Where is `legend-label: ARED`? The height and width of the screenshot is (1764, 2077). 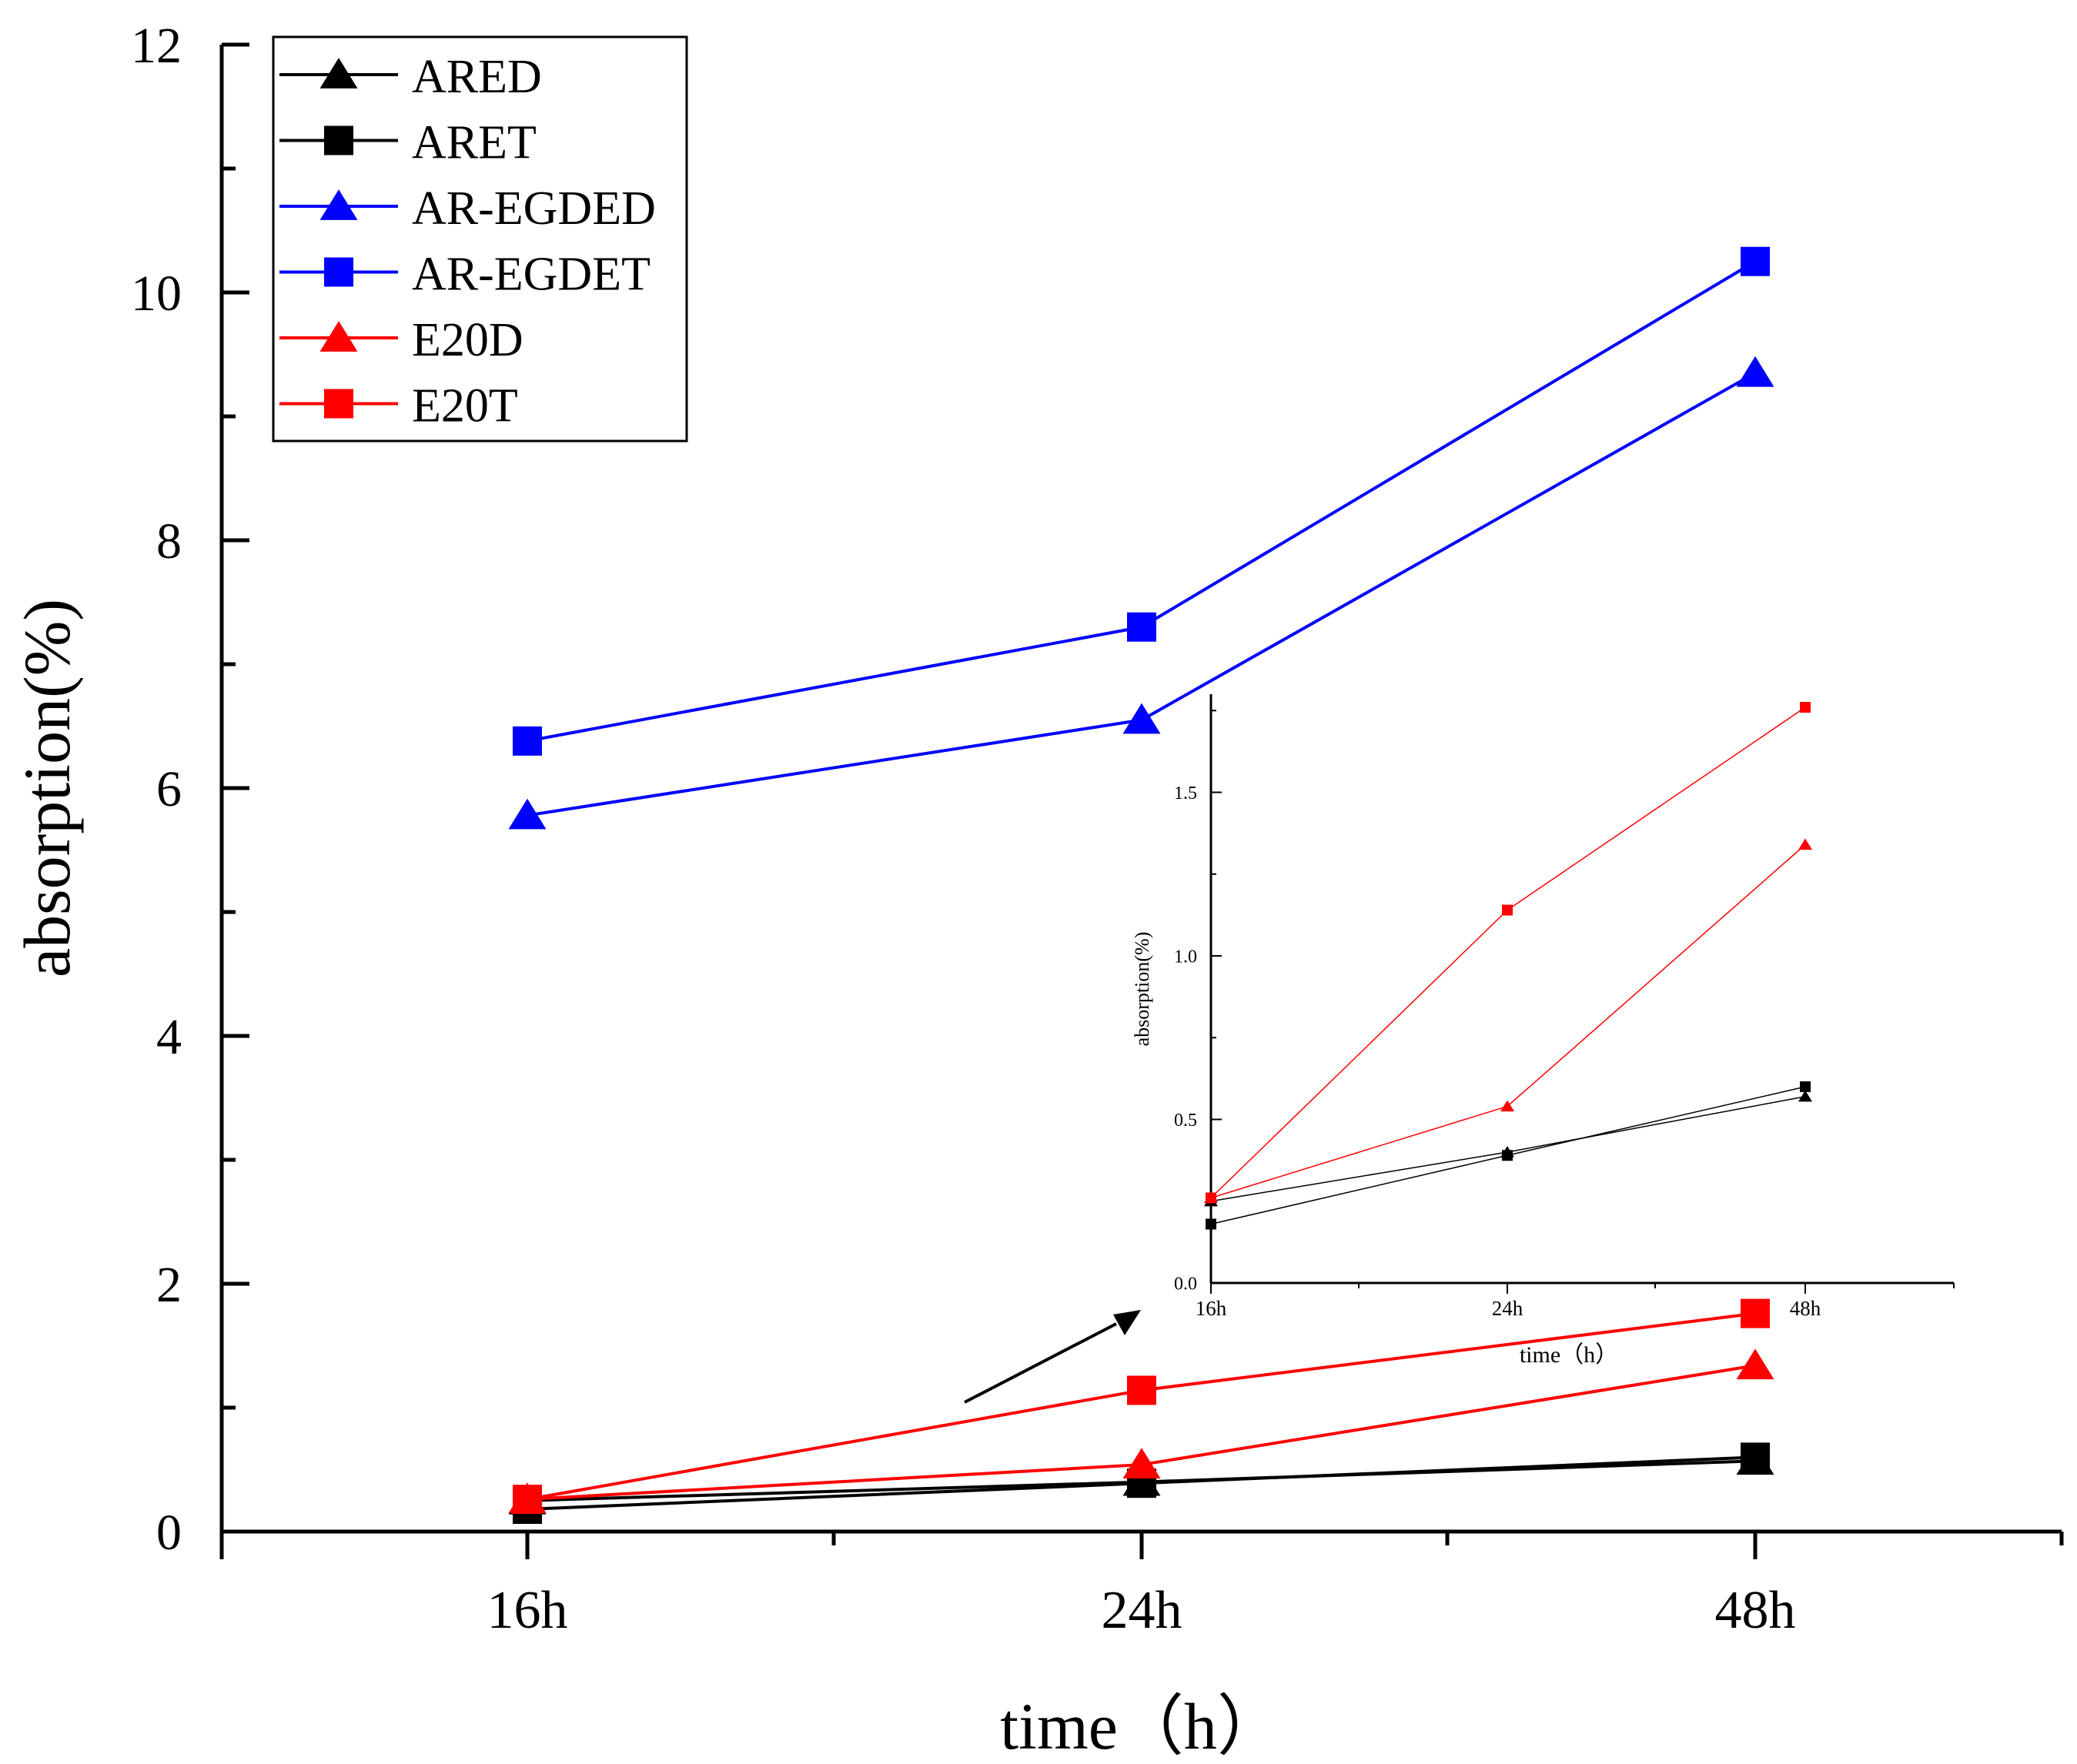
legend-label: ARED is located at coordinates (477, 77).